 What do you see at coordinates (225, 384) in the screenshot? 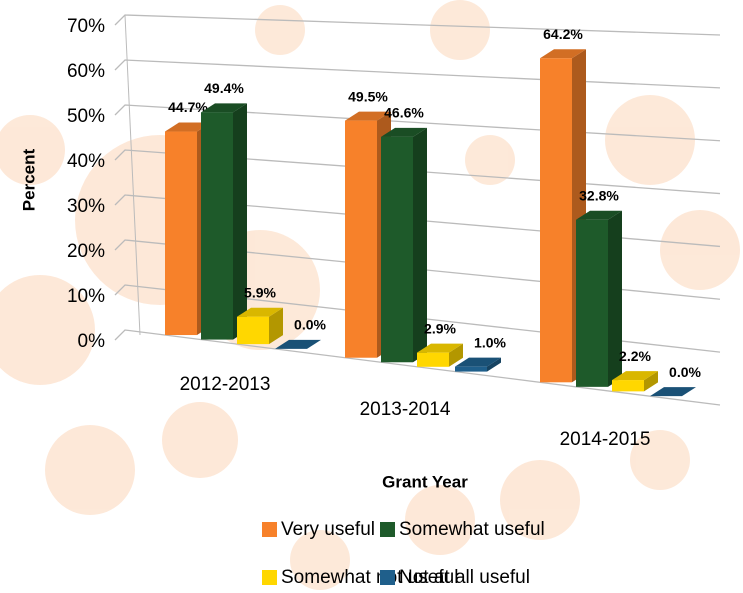
I see `x-tick-label: 2012-2013` at bounding box center [225, 384].